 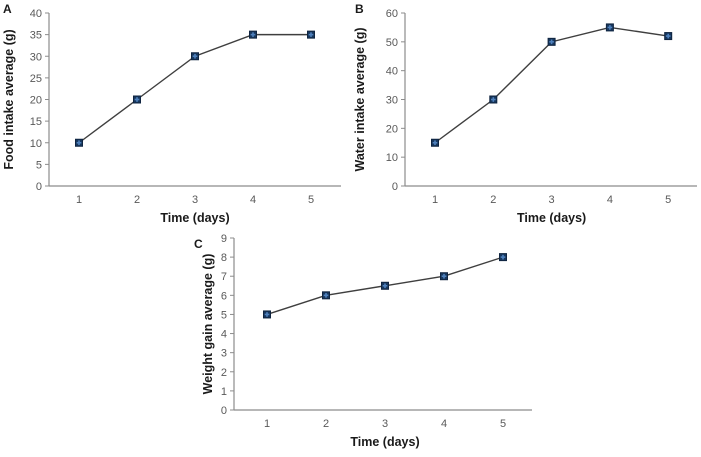 I want to click on panel-c-letter: C, so click(x=198, y=244).